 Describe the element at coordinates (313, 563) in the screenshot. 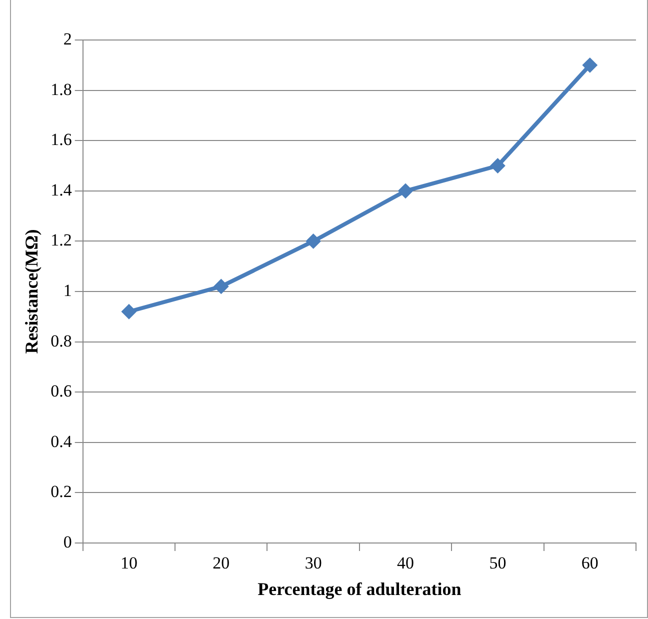

I see `x-tick-label: 30` at that location.